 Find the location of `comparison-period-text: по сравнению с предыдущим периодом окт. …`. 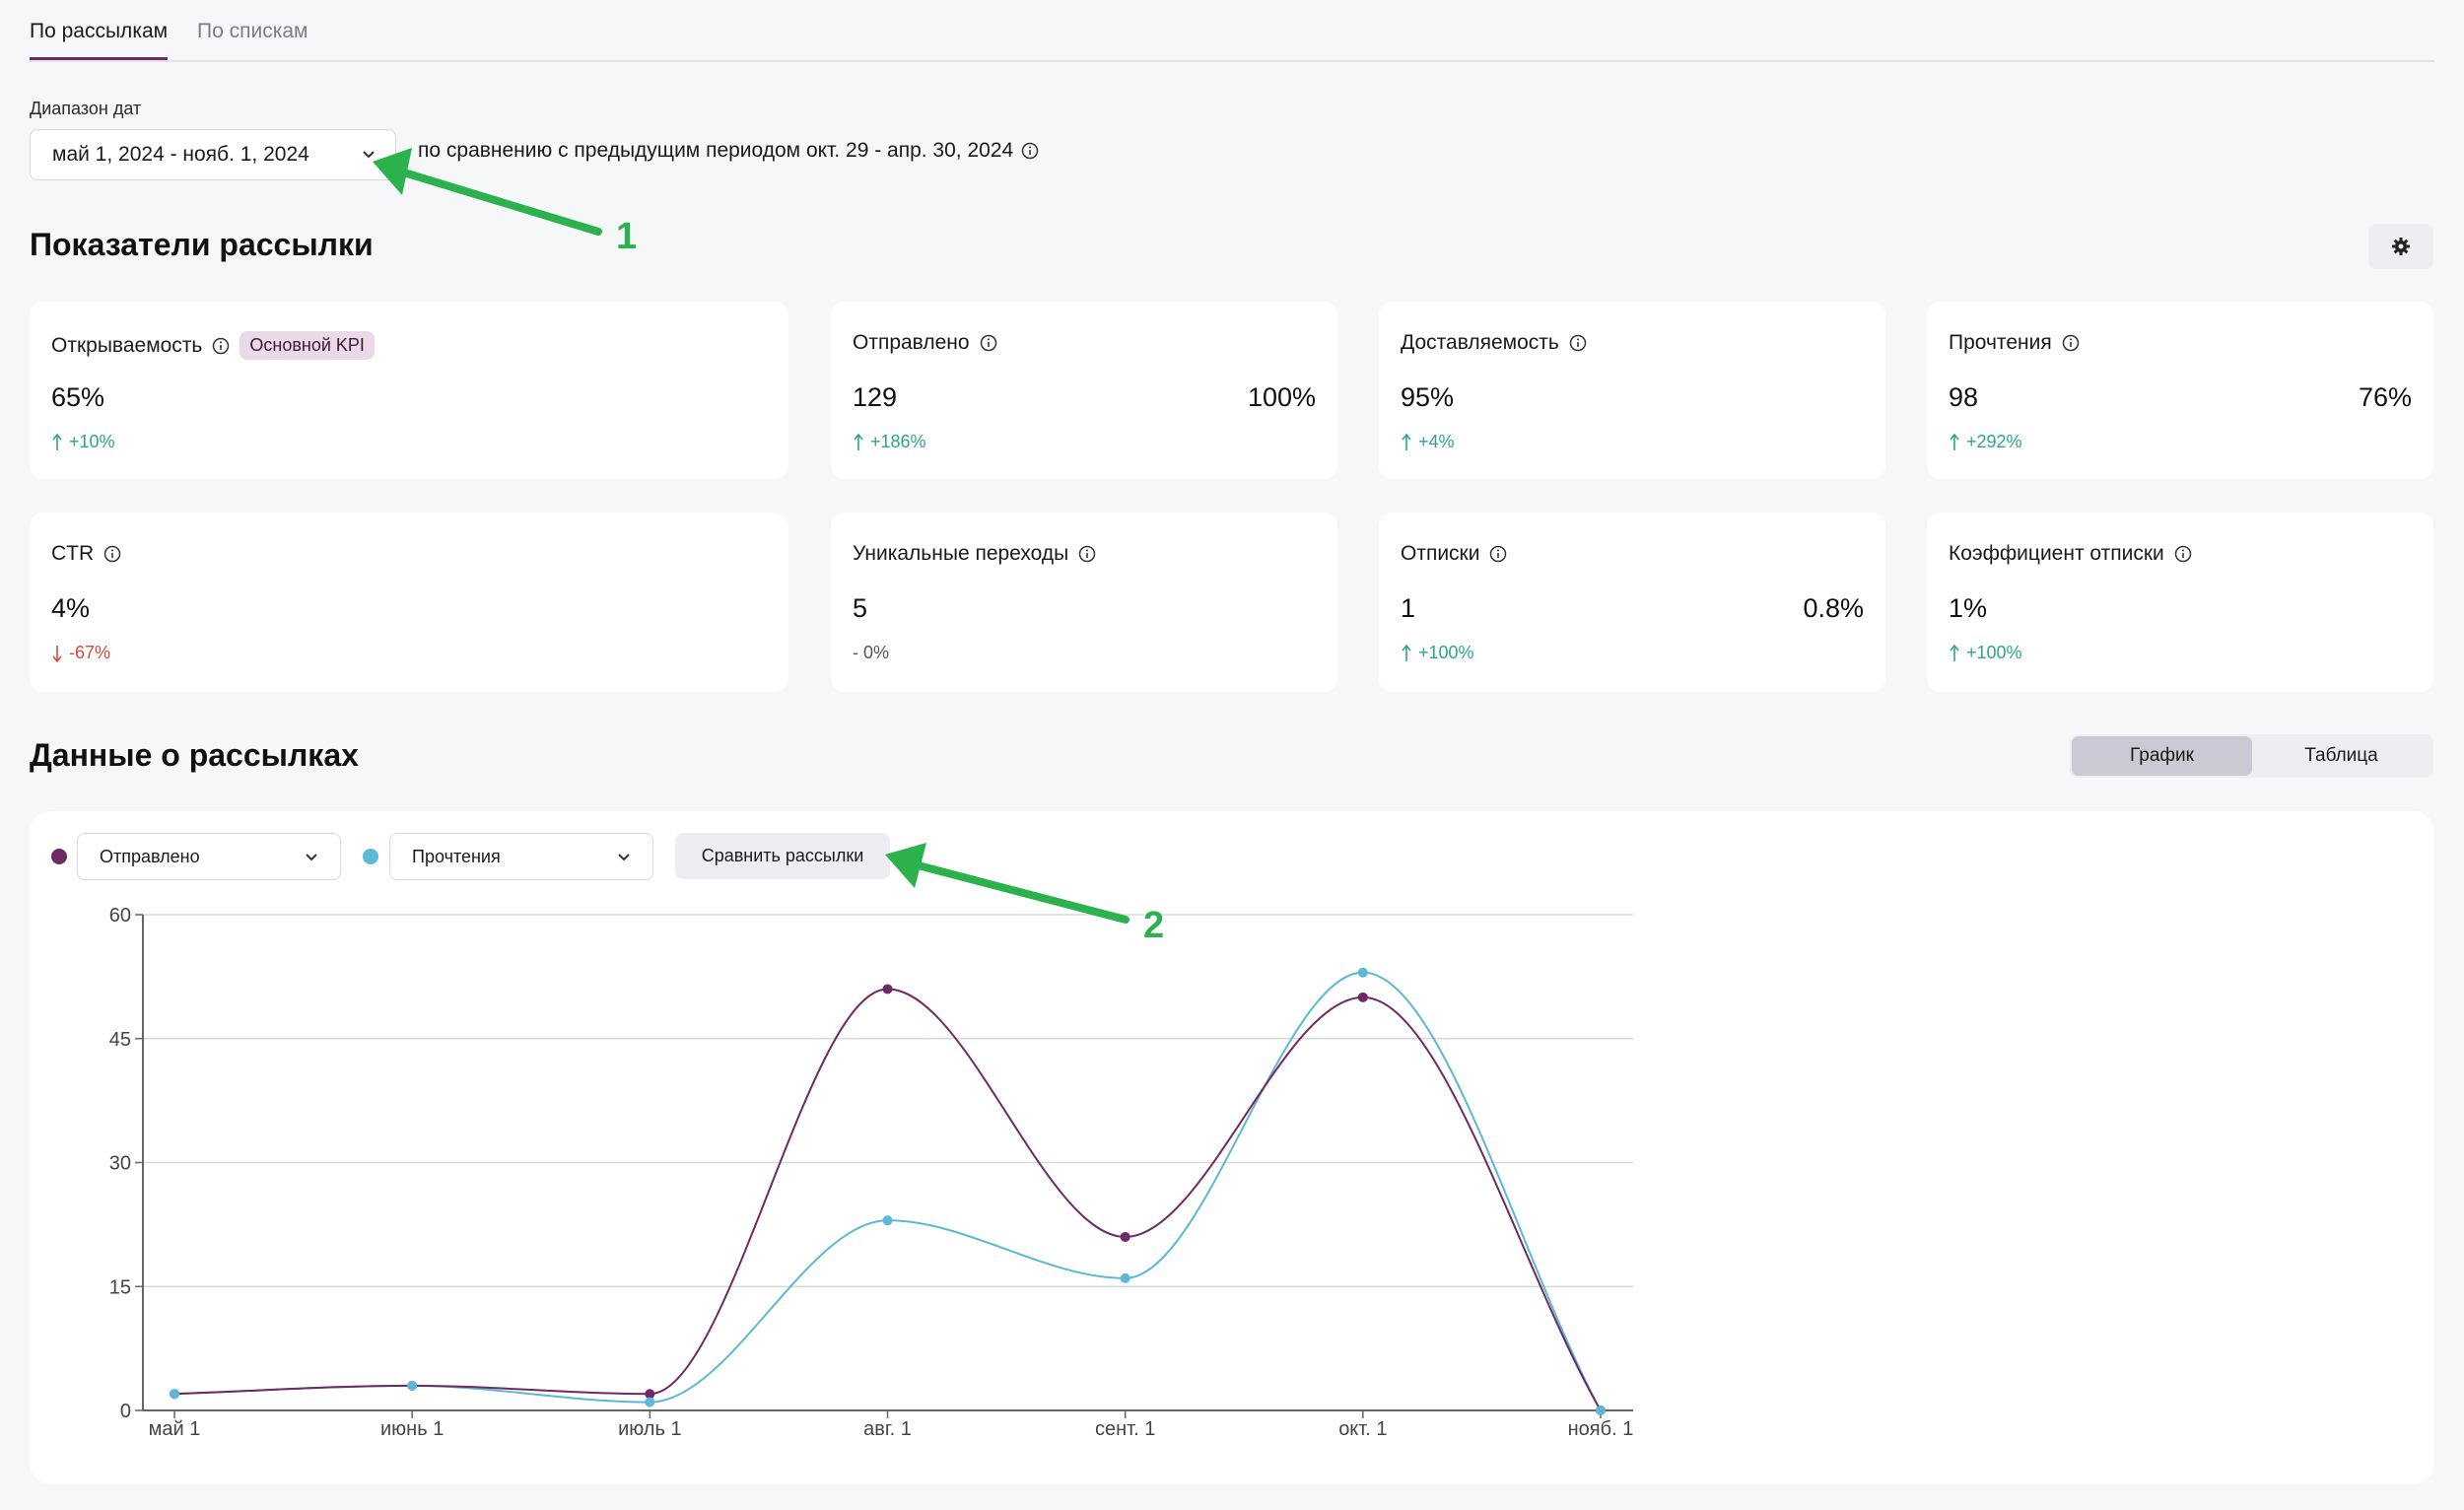

comparison-period-text: по сравнению с предыдущим периодом окт. … is located at coordinates (716, 150).